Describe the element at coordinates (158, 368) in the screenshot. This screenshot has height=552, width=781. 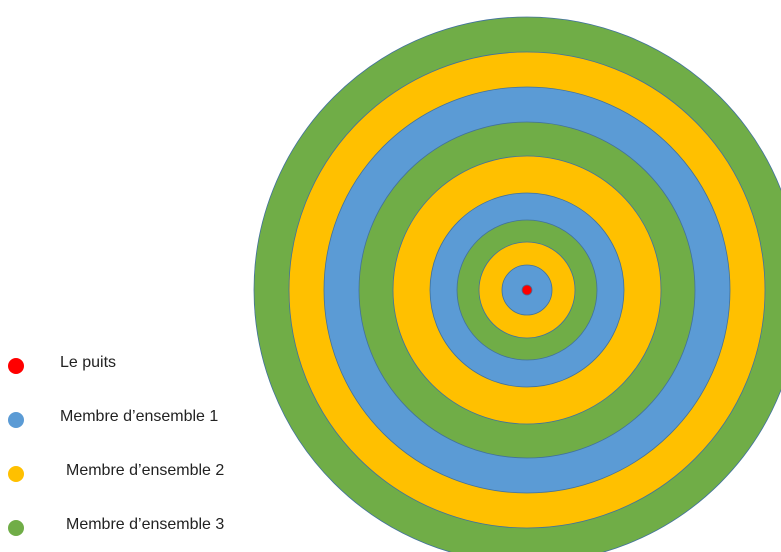
I see `legend-item-sink: Le puits` at that location.